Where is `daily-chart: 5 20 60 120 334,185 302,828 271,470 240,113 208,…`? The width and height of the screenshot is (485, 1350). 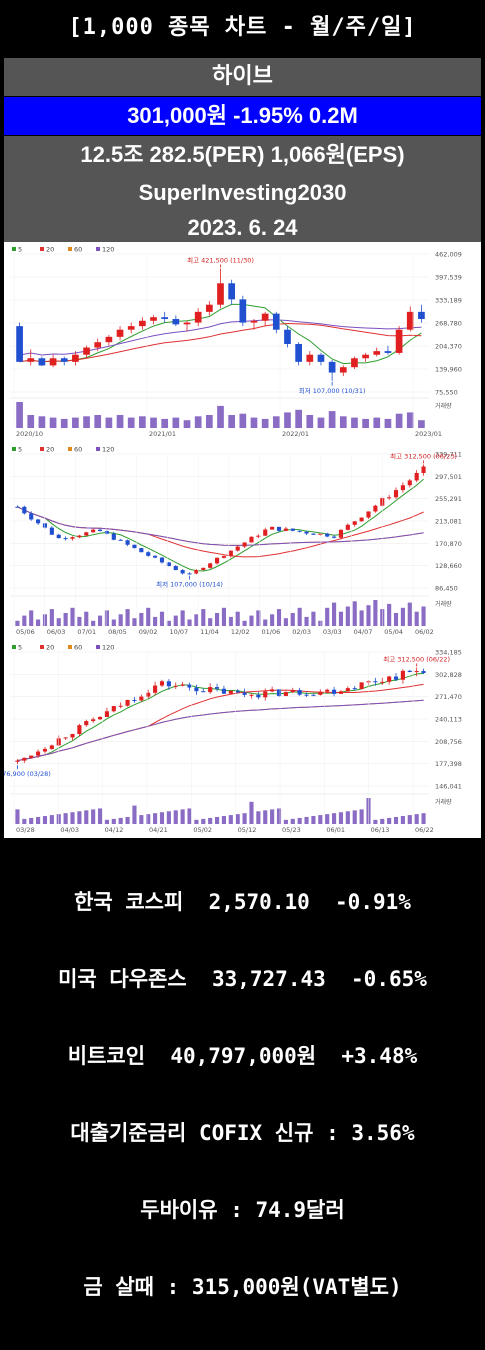 daily-chart: 5 20 60 120 334,185 302,828 271,470 240,113 208,… is located at coordinates (240, 739).